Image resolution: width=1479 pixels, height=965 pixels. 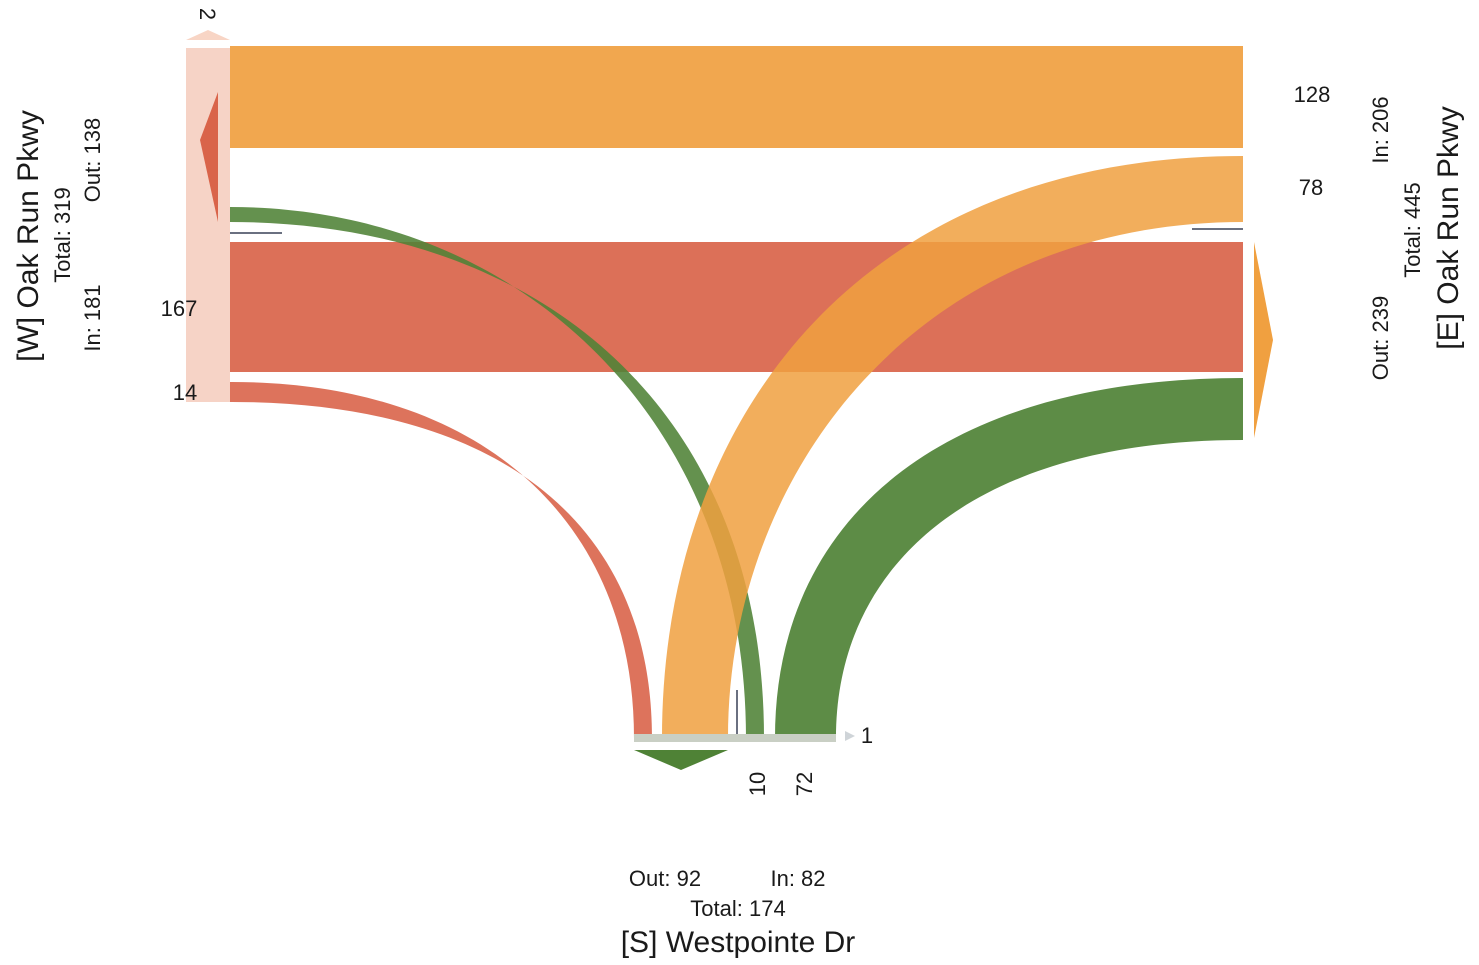 What do you see at coordinates (804, 784) in the screenshot?
I see `s-right-volume: 72` at bounding box center [804, 784].